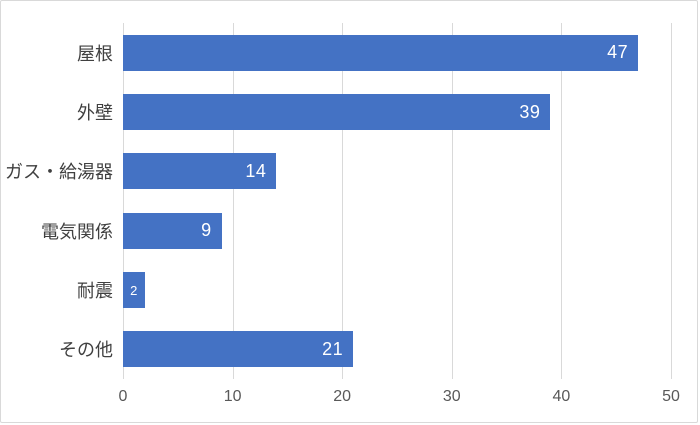 This screenshot has height=425, width=700. Describe the element at coordinates (95, 112) in the screenshot. I see `category-label: 外壁` at that location.